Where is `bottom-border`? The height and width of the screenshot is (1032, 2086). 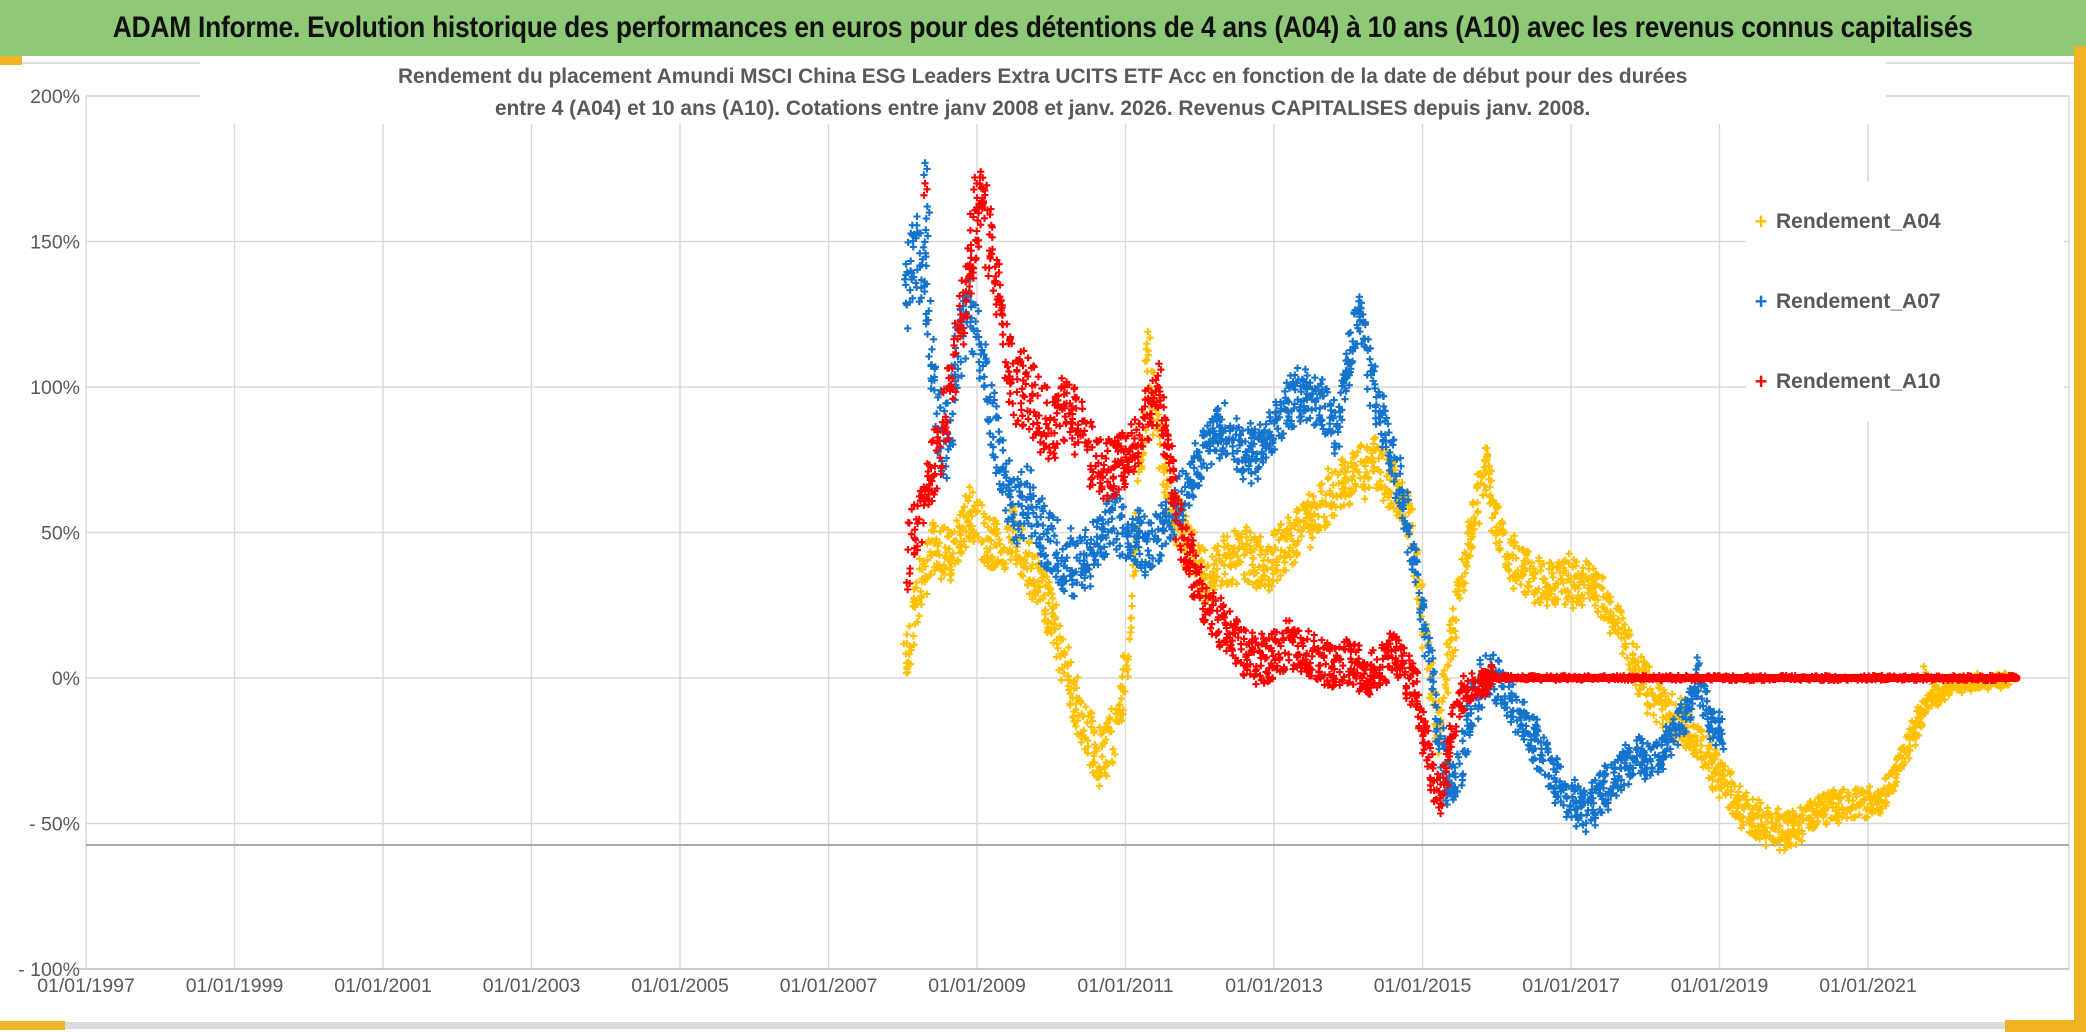 bottom-border is located at coordinates (1060, 1025).